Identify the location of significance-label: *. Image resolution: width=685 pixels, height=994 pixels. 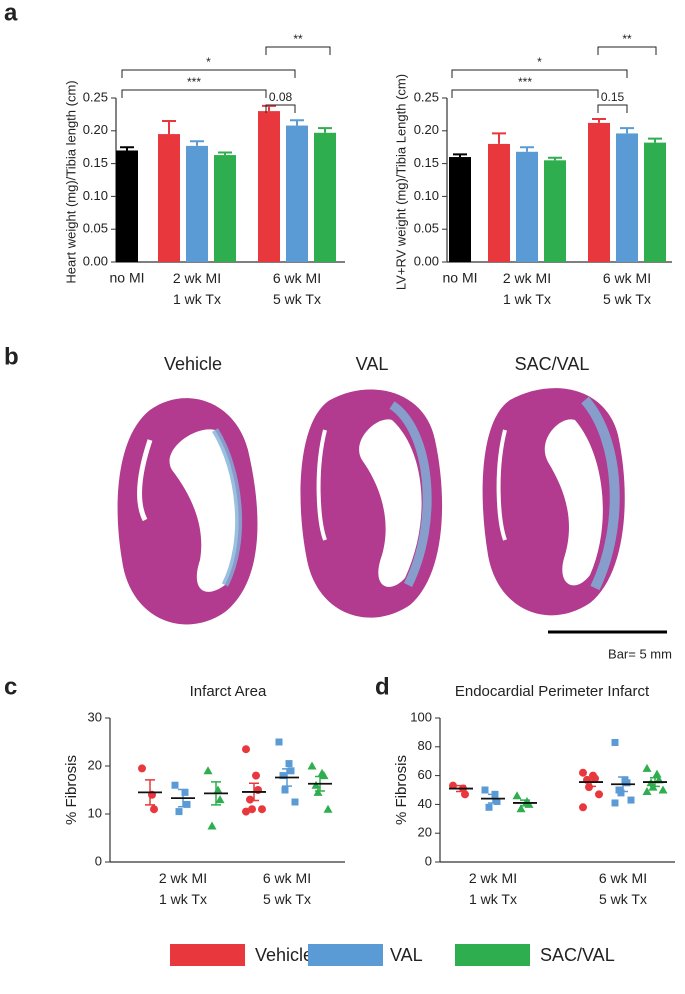
(208, 62).